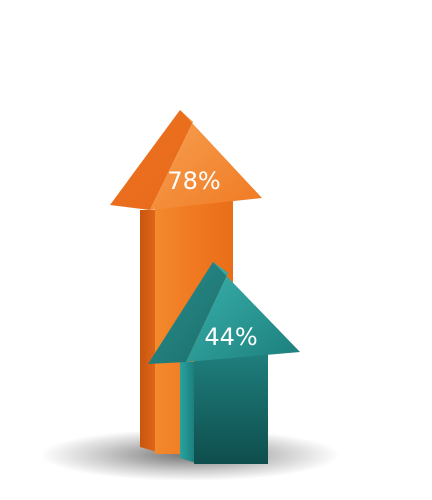  Describe the element at coordinates (148, 331) in the screenshot. I see `arrow-78-shaft-side` at that location.